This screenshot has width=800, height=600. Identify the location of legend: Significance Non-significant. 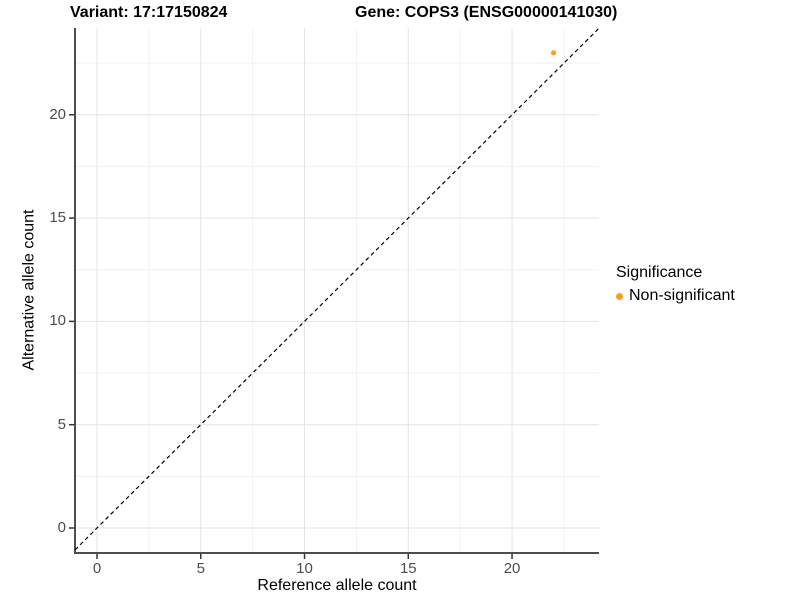
(675, 284).